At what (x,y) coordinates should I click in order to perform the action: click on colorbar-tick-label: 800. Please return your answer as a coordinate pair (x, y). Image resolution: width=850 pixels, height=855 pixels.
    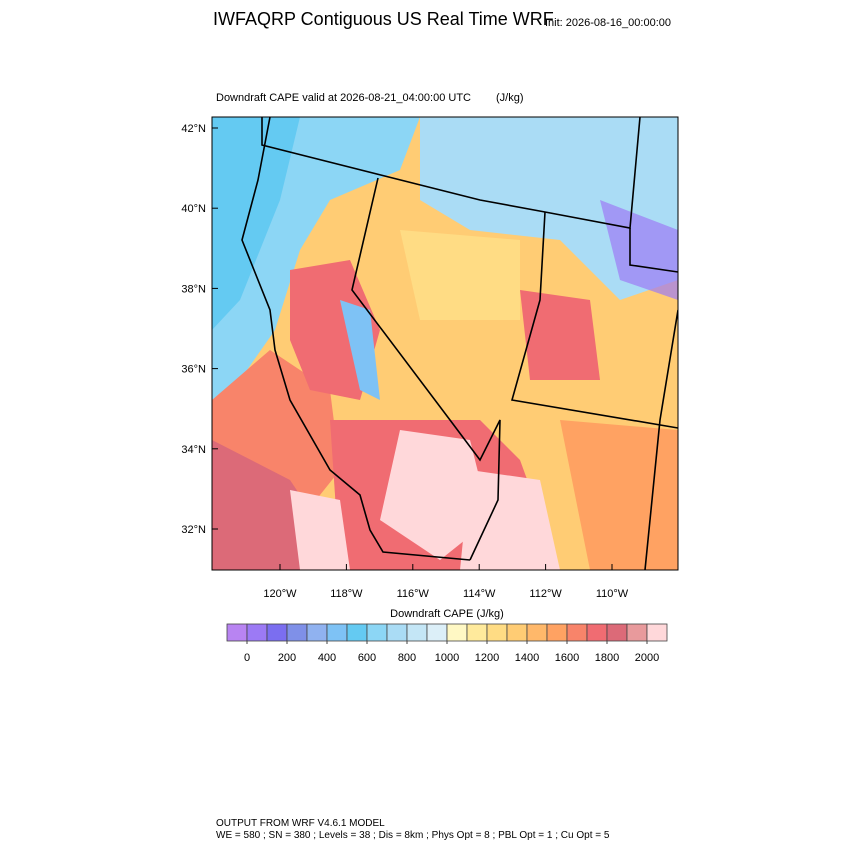
    Looking at the image, I should click on (407, 658).